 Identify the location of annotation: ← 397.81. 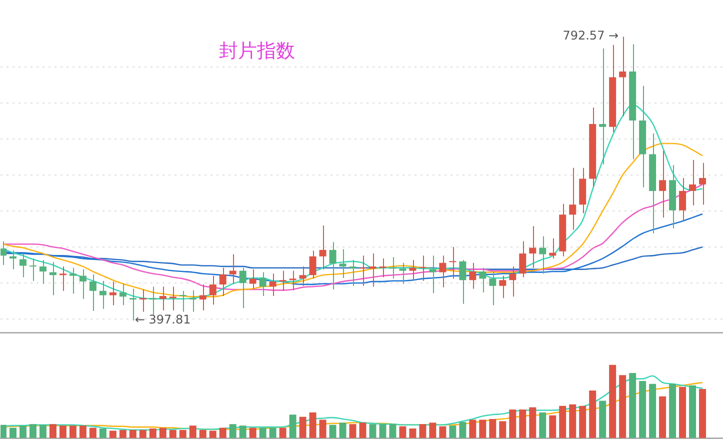
(162, 319).